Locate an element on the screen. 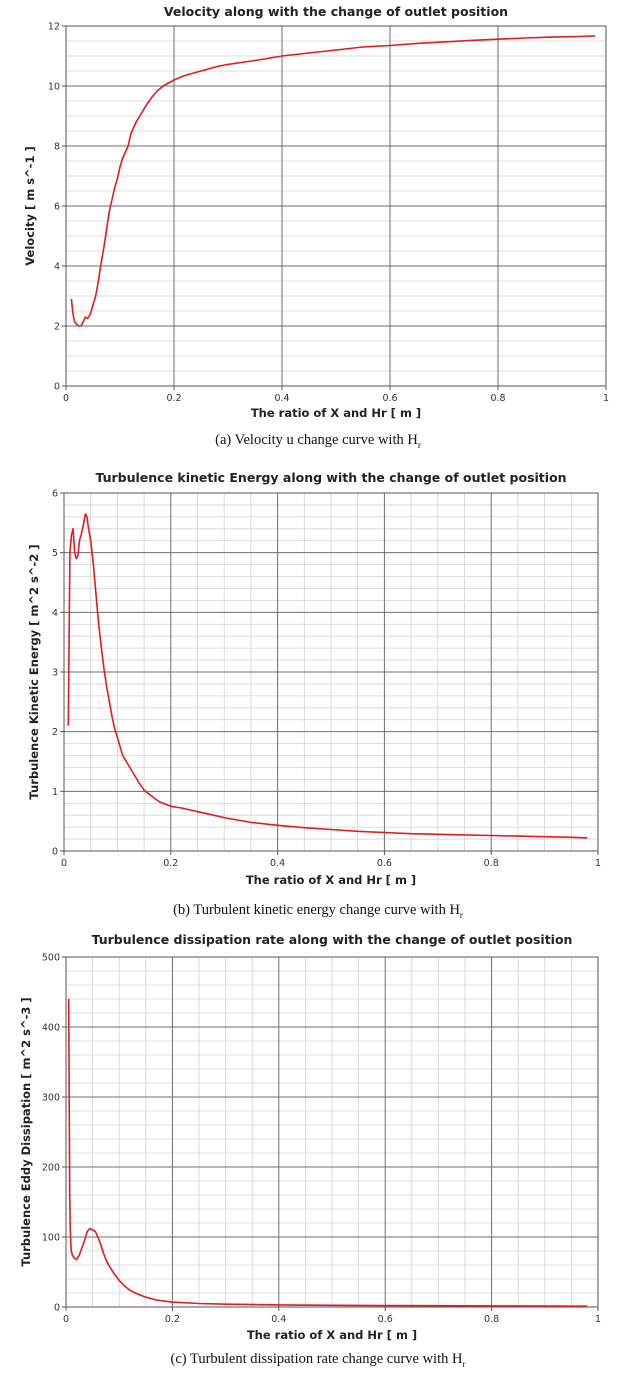 The width and height of the screenshot is (636, 1388). y-axis-label-tke: Turbulence Kinetic Energy [ m^2 s^-2 ] is located at coordinates (34, 671).